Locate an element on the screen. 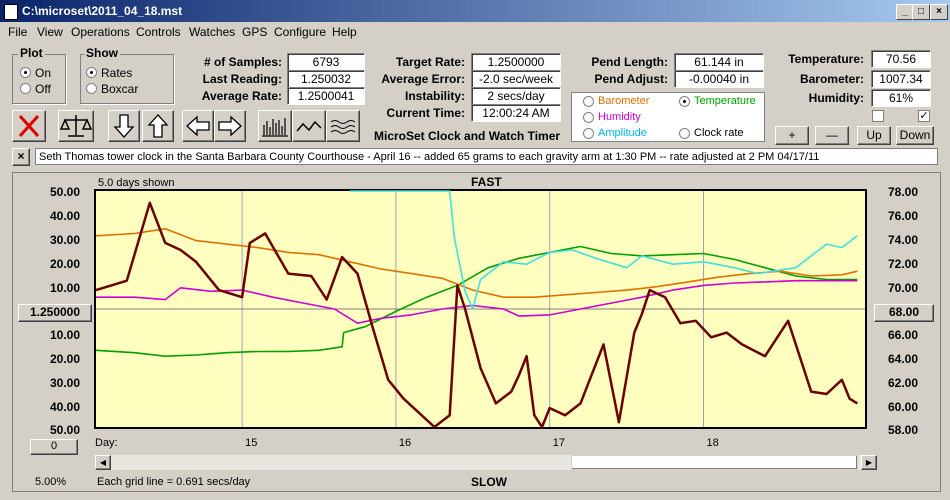 This screenshot has height=500, width=950. average-error-field: -2.0 sec/week is located at coordinates (516, 79).